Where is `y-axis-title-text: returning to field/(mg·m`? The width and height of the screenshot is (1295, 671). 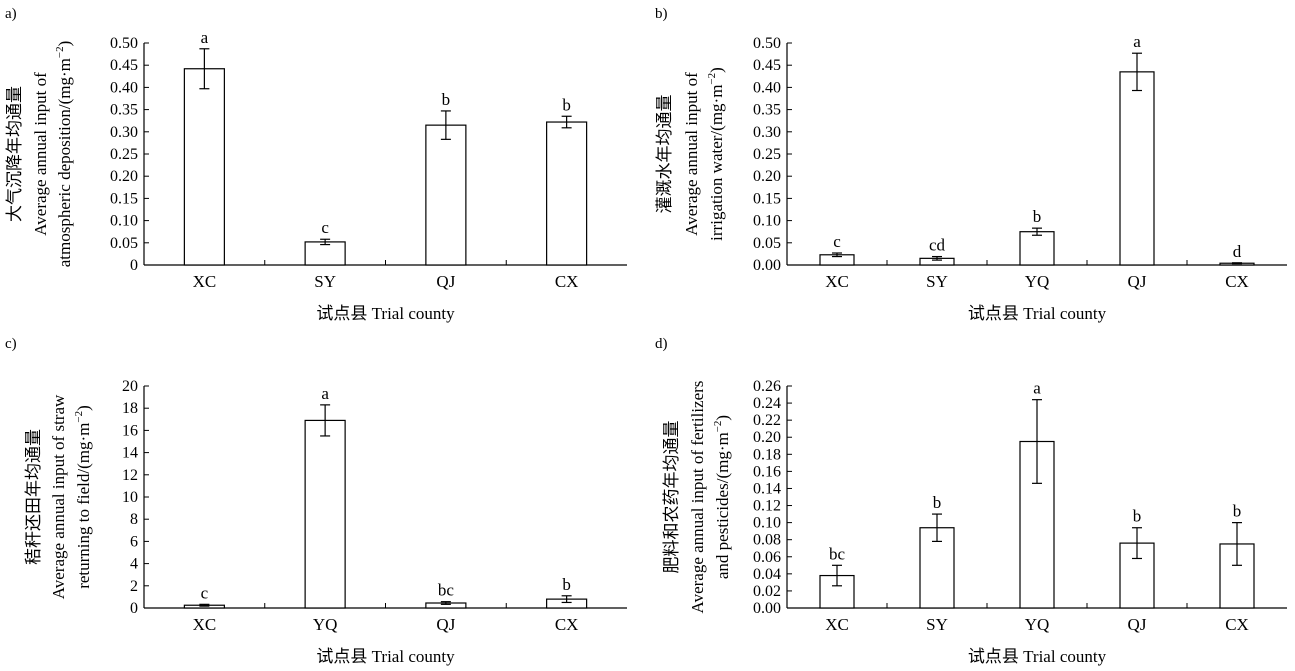
y-axis-title-text: returning to field/(mg·m is located at coordinates (83, 506).